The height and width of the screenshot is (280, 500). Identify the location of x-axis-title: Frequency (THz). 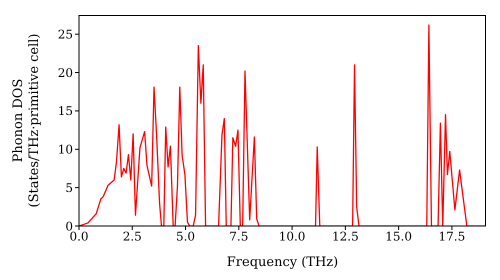
(282, 262).